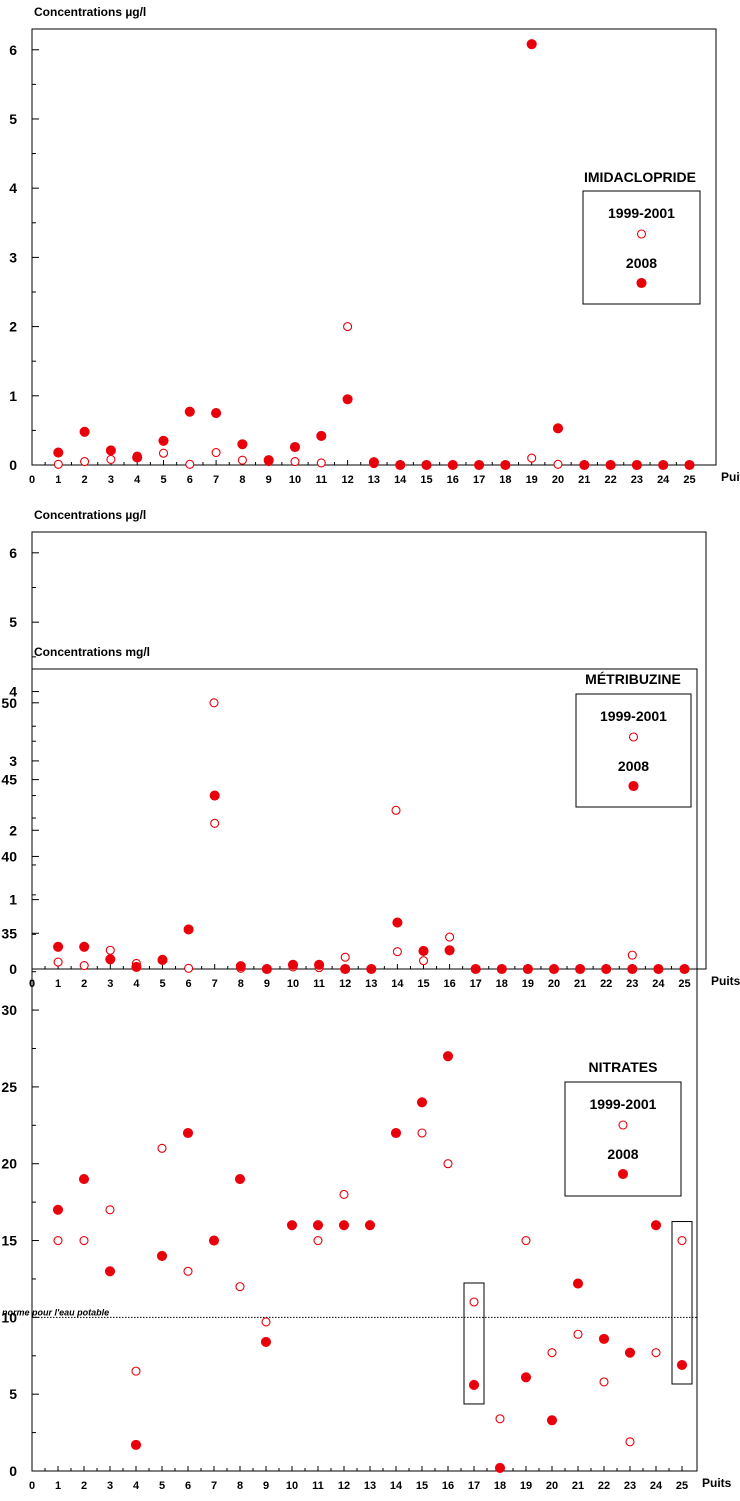  Describe the element at coordinates (717, 1483) in the screenshot. I see `x-axis-title: Puits` at that location.